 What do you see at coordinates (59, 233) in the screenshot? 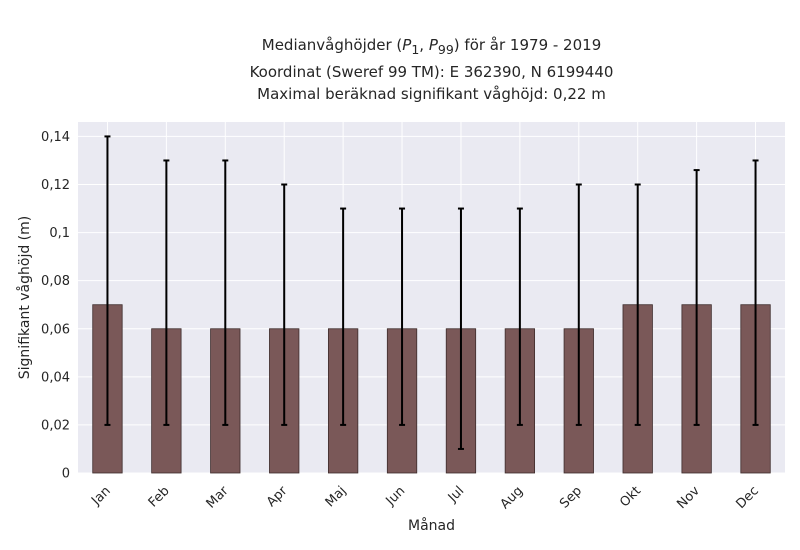
I see `y-tick-label: 0,1` at bounding box center [59, 233].